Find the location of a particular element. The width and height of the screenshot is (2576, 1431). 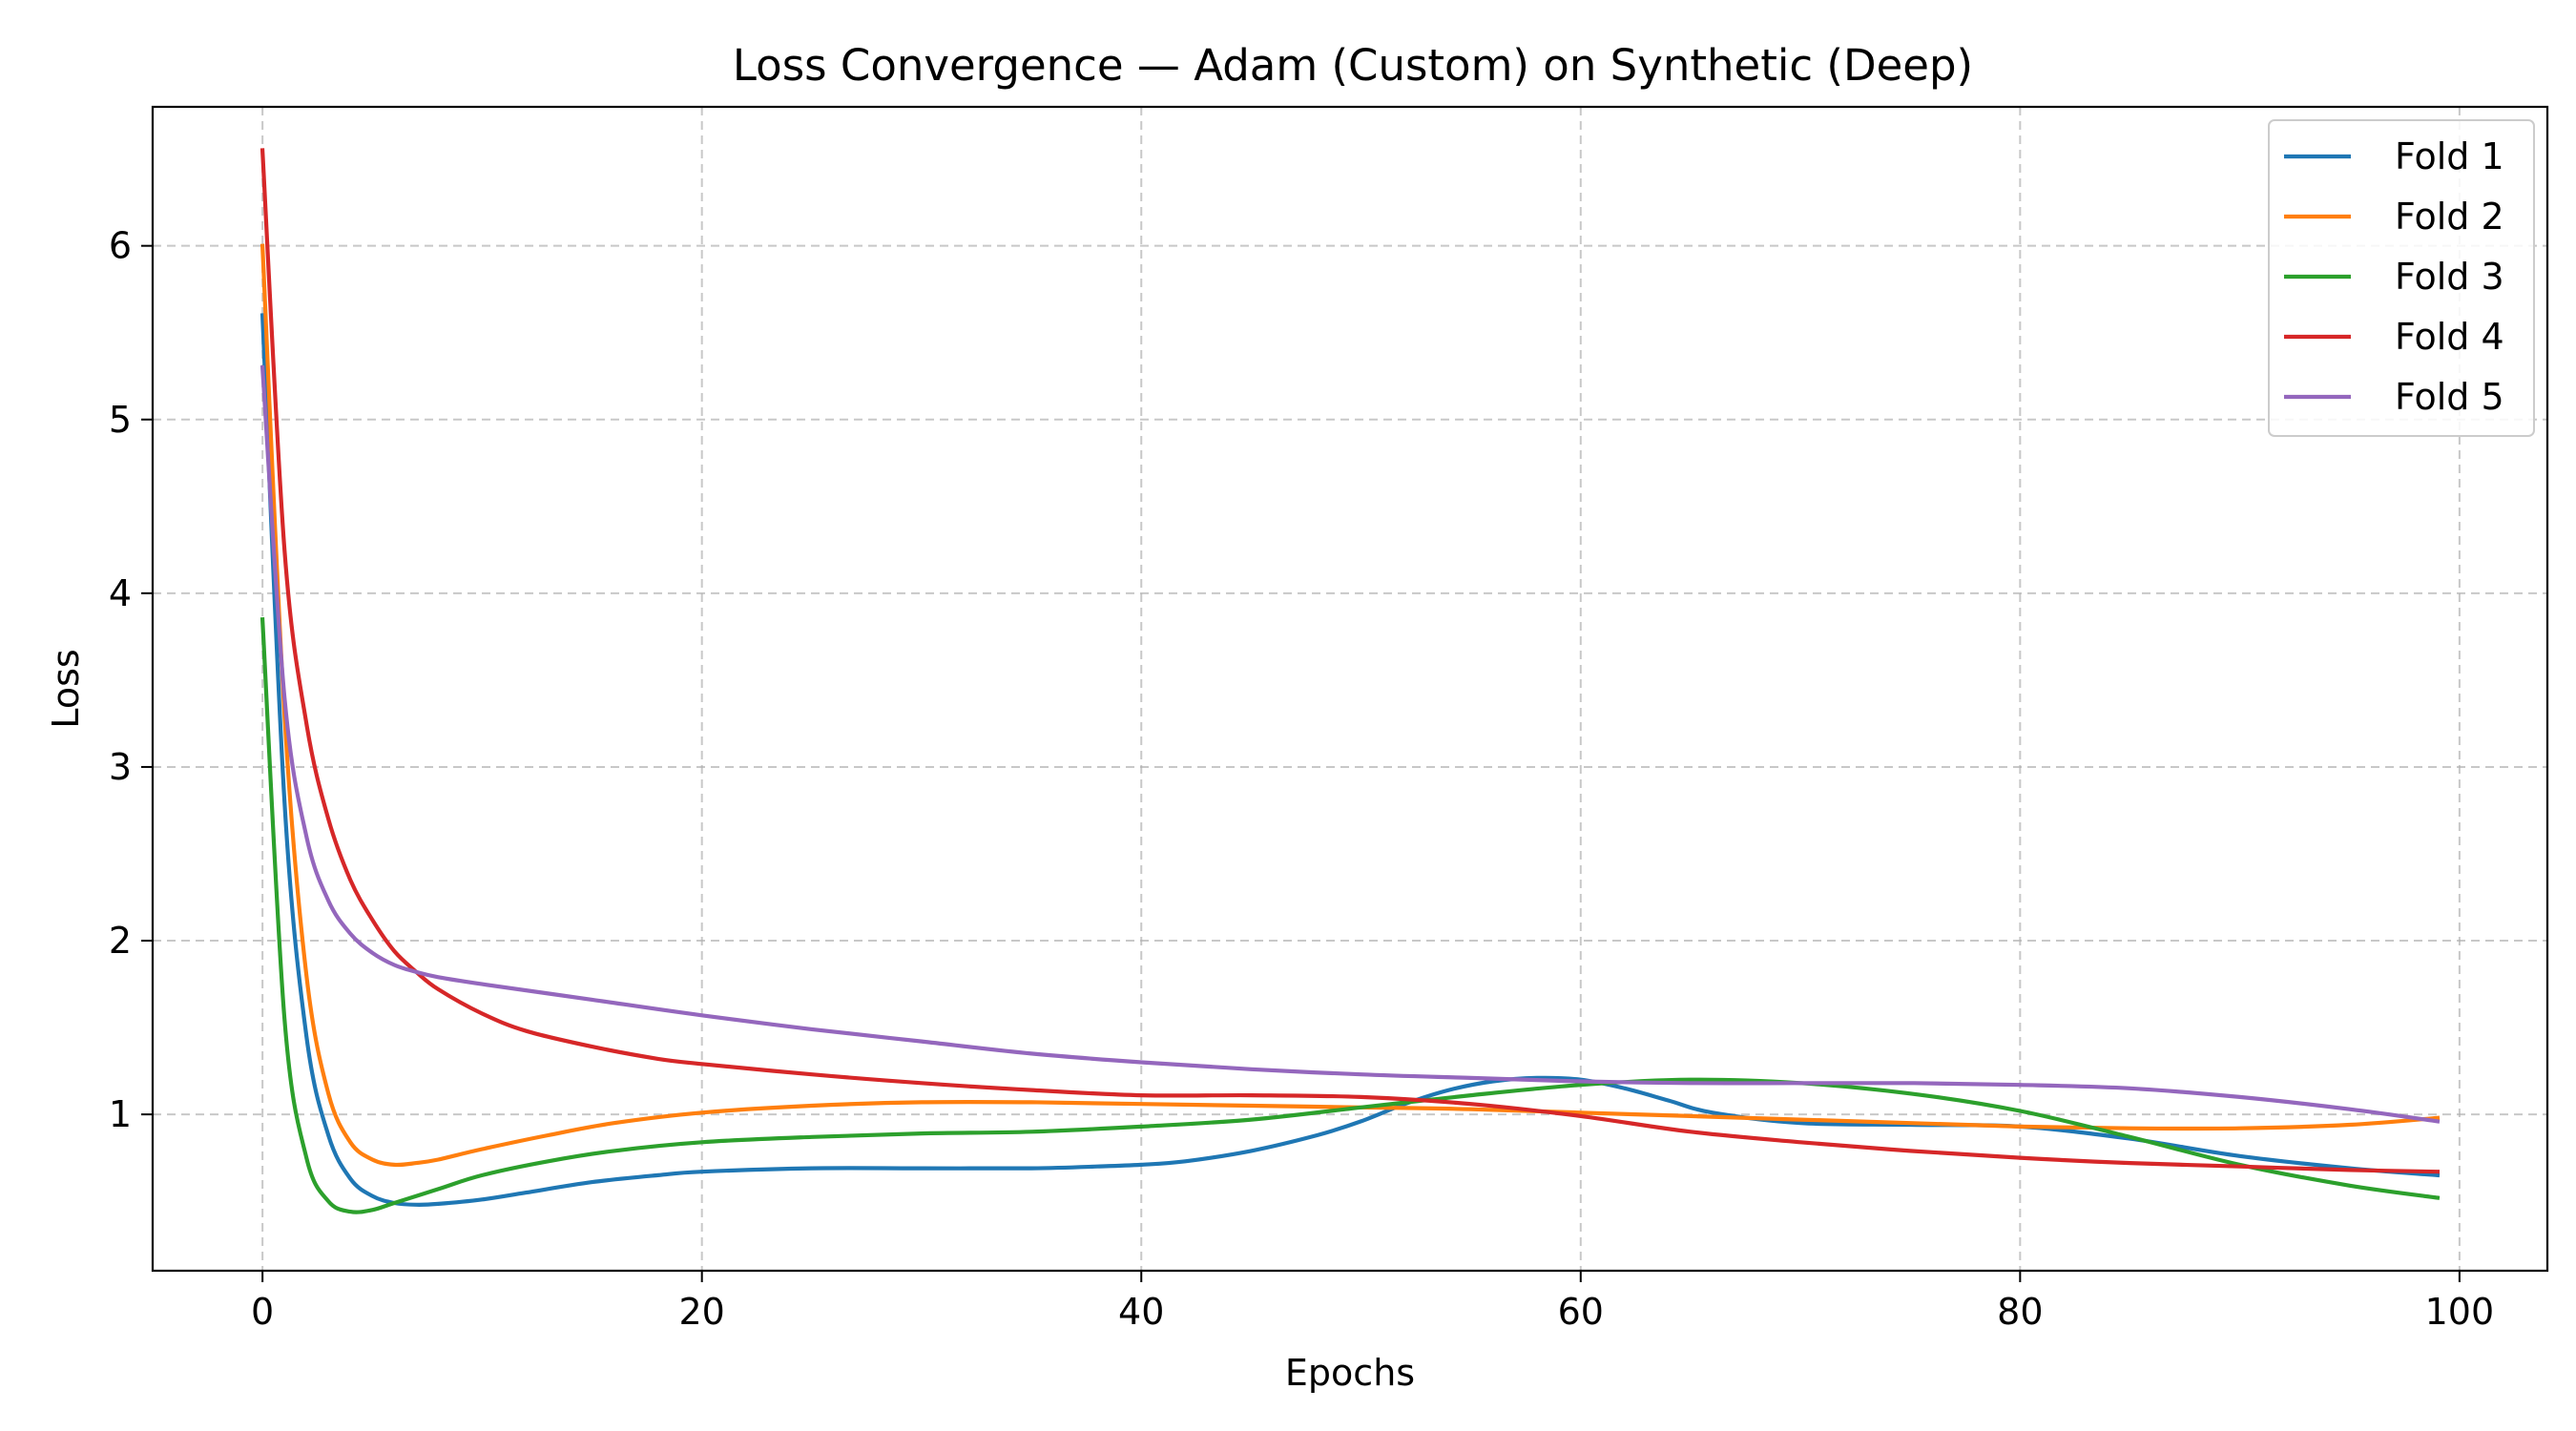

legend-label: Fold 2 is located at coordinates (2449, 217).